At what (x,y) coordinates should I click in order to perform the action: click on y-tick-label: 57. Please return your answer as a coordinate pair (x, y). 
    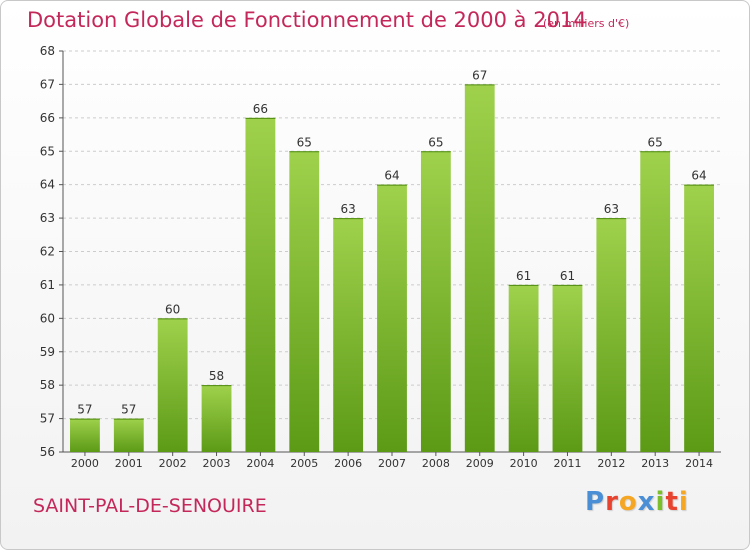
    Looking at the image, I should click on (47, 419).